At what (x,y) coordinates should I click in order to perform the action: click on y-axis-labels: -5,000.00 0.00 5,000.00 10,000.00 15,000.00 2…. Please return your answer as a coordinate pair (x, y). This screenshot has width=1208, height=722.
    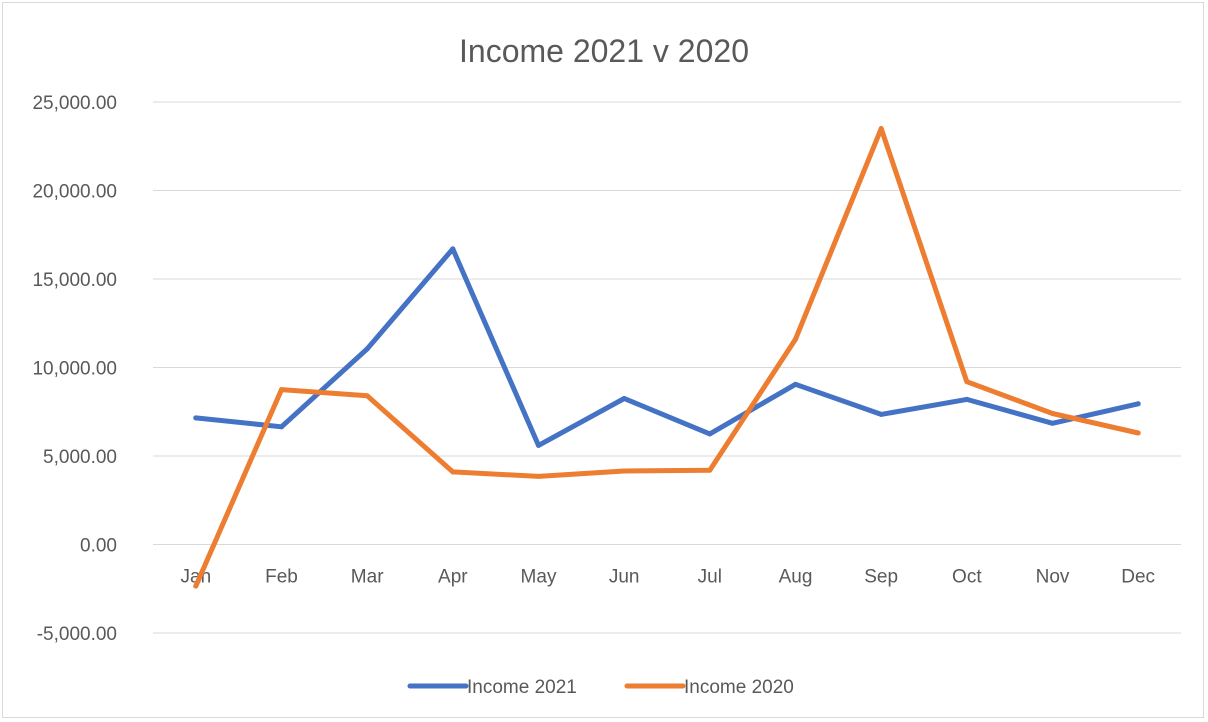
    Looking at the image, I should click on (74, 369).